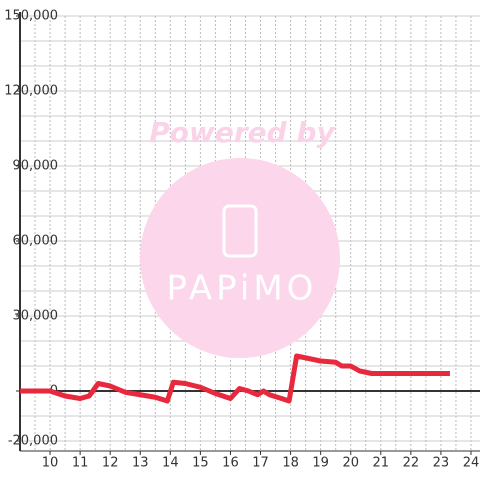 This screenshot has width=480, height=480. What do you see at coordinates (242, 289) in the screenshot?
I see `watermark-logo: PAPiMO` at bounding box center [242, 289].